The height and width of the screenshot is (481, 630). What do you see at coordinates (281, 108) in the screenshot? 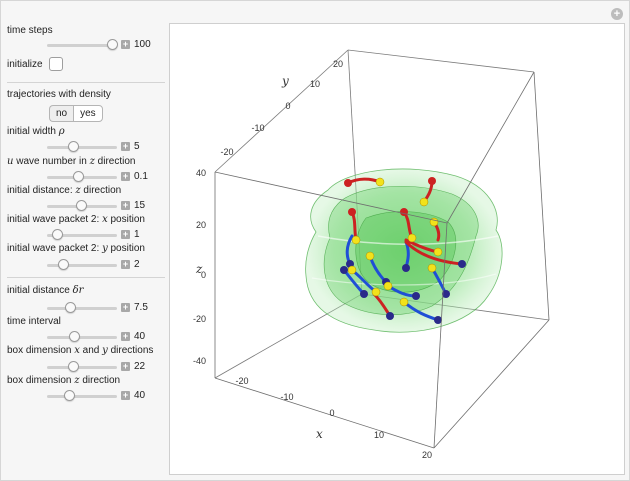
I see `y-axis: y 20 10 0 -10 -20` at bounding box center [281, 108].